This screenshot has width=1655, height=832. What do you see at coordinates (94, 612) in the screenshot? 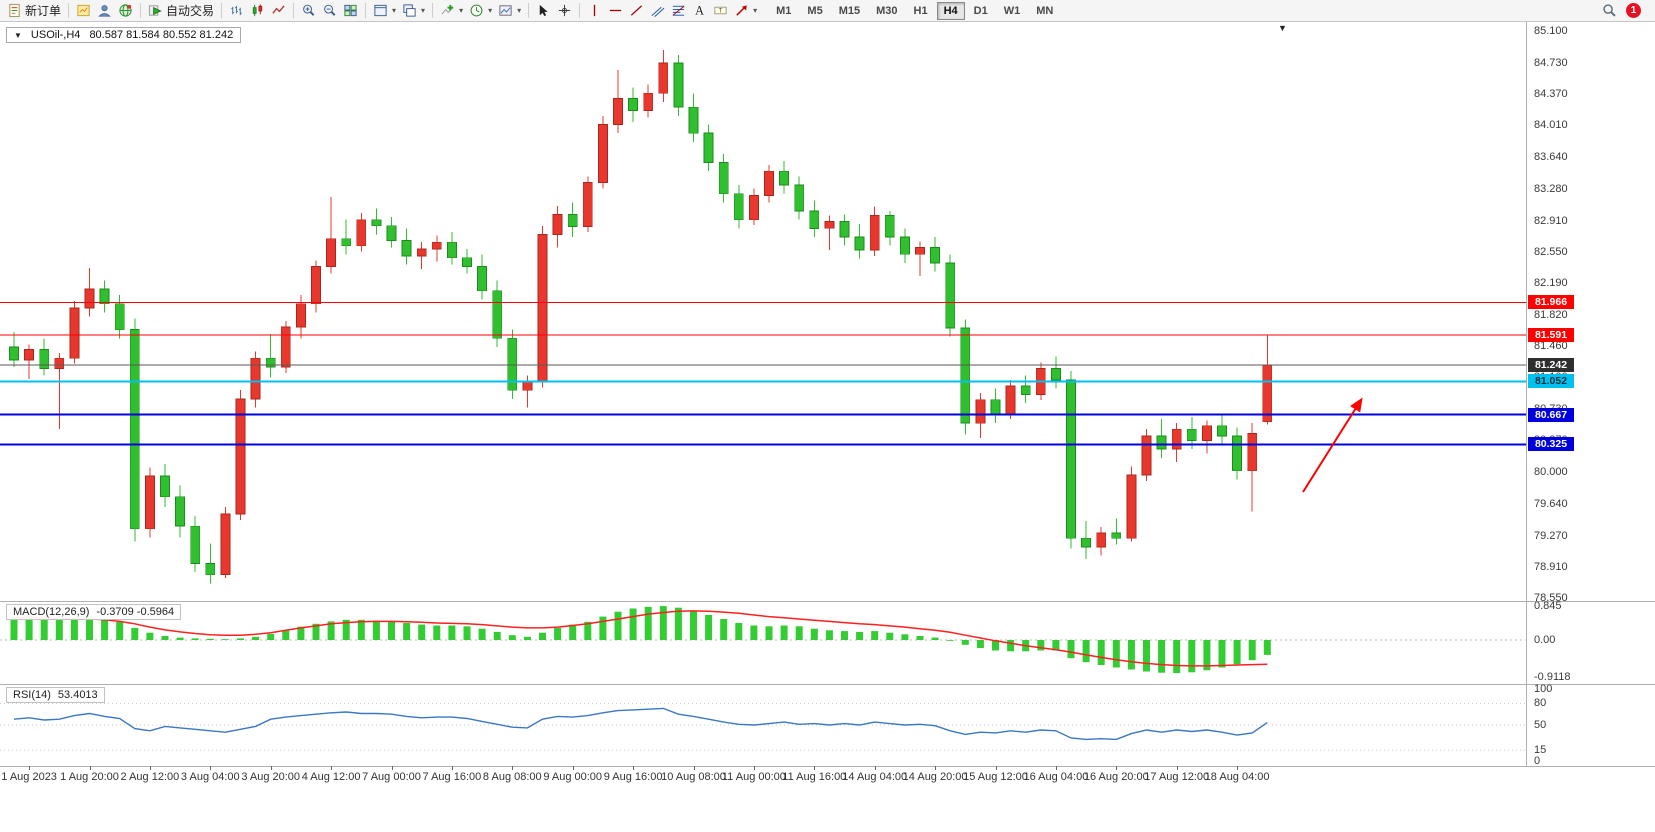
I see `macd-indicator-label: MACD(12,26,9) -0.3709 -0.5964` at bounding box center [94, 612].